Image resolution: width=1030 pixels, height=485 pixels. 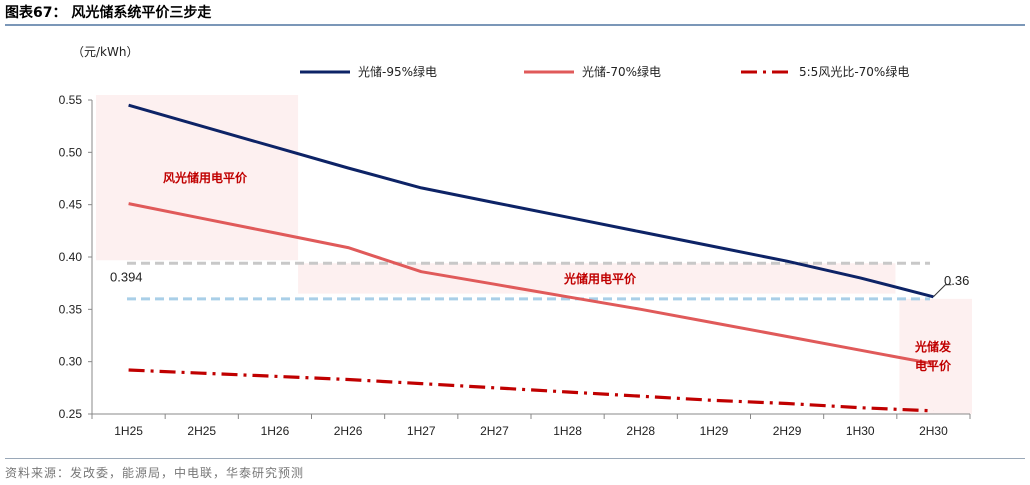 I want to click on x-tick-label: 2H30, so click(x=933, y=431).